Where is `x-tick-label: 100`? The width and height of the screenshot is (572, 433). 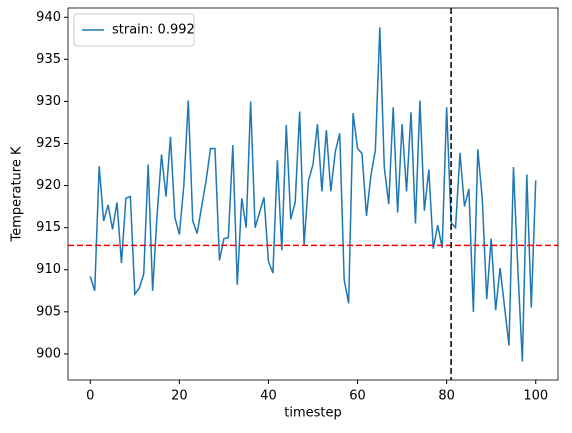 x-tick-label: 100 is located at coordinates (535, 396).